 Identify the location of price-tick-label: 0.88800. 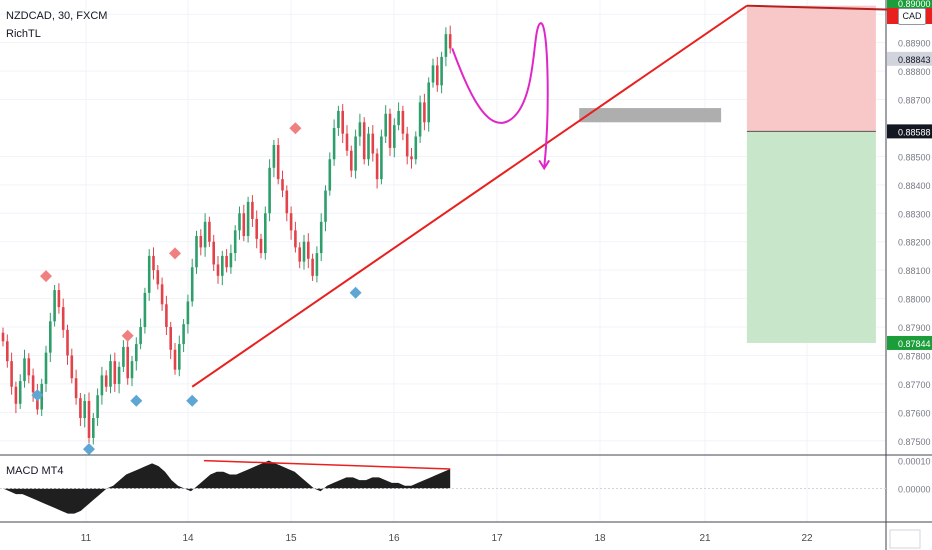
(914, 72).